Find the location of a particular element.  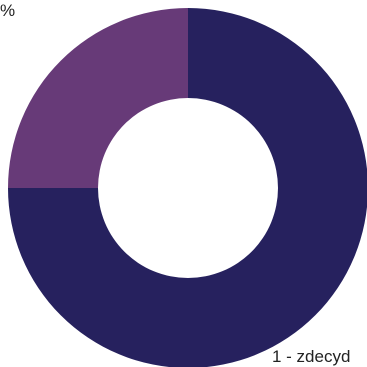

annotation: 1 - zdecyd is located at coordinates (311, 356).